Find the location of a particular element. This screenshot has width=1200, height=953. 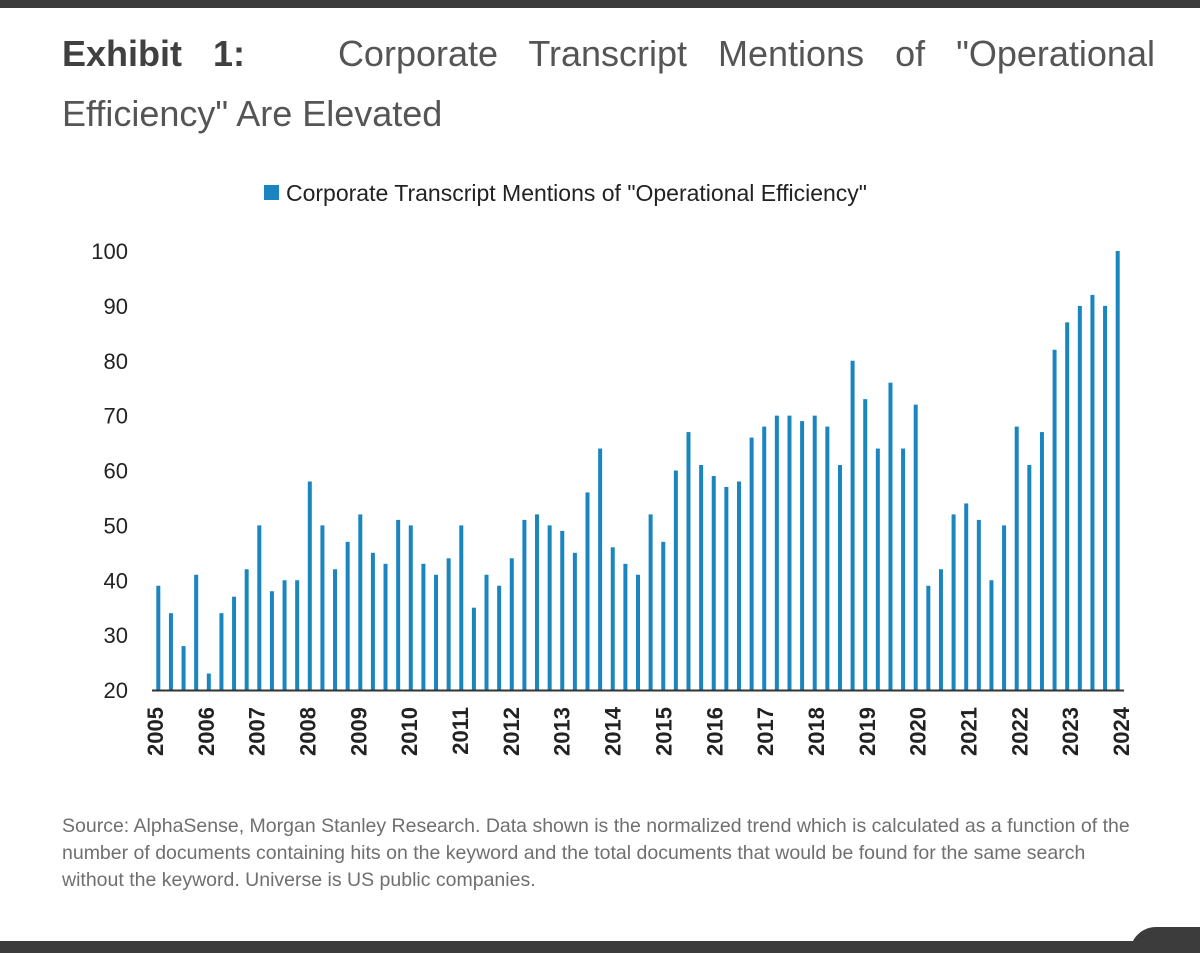

x-tick-label: 2023 is located at coordinates (1070, 731).